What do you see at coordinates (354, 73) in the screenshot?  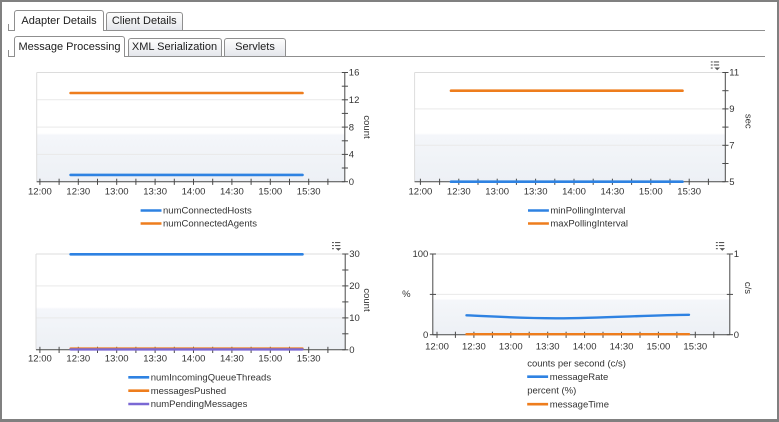 I see `svg-text: 16` at bounding box center [354, 73].